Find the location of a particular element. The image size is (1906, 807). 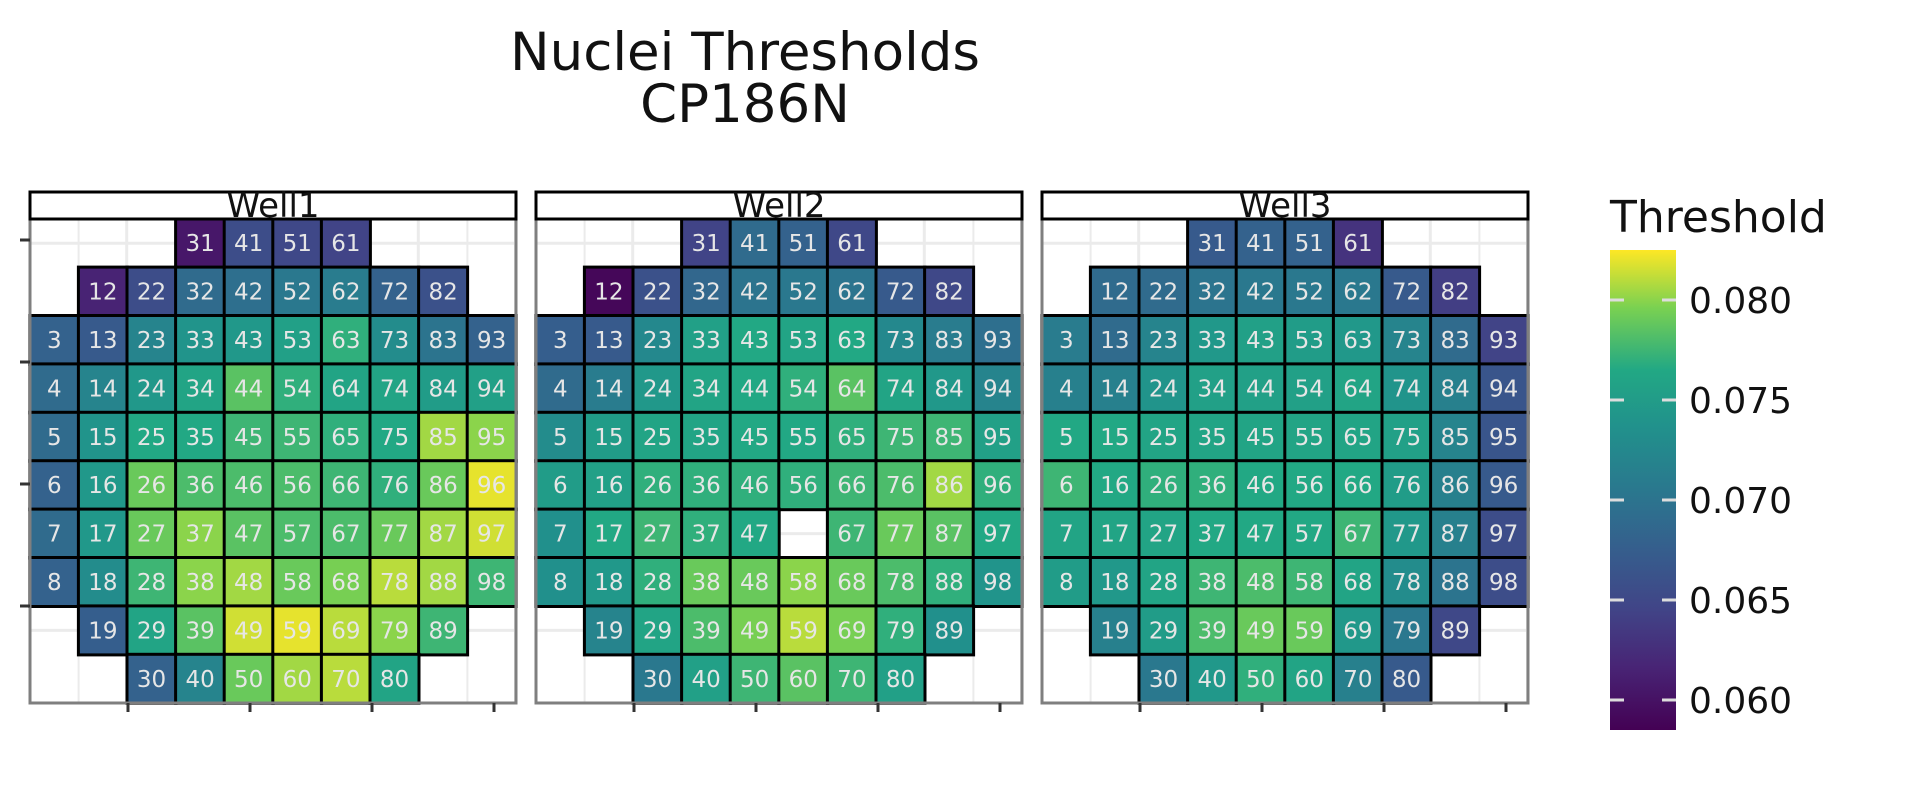

cell-label: 78 is located at coordinates (900, 583).